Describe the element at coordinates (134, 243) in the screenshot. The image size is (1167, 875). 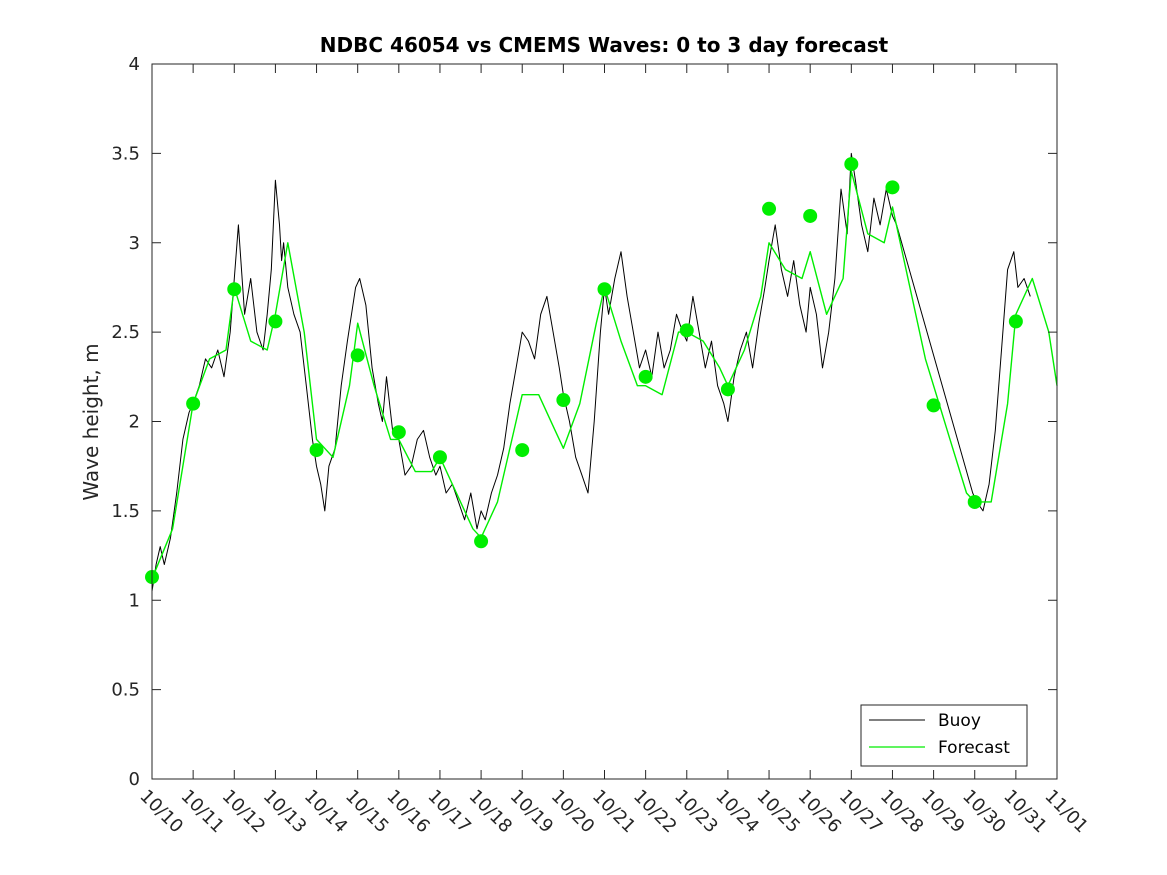
I see `y-tick-label: 3` at that location.